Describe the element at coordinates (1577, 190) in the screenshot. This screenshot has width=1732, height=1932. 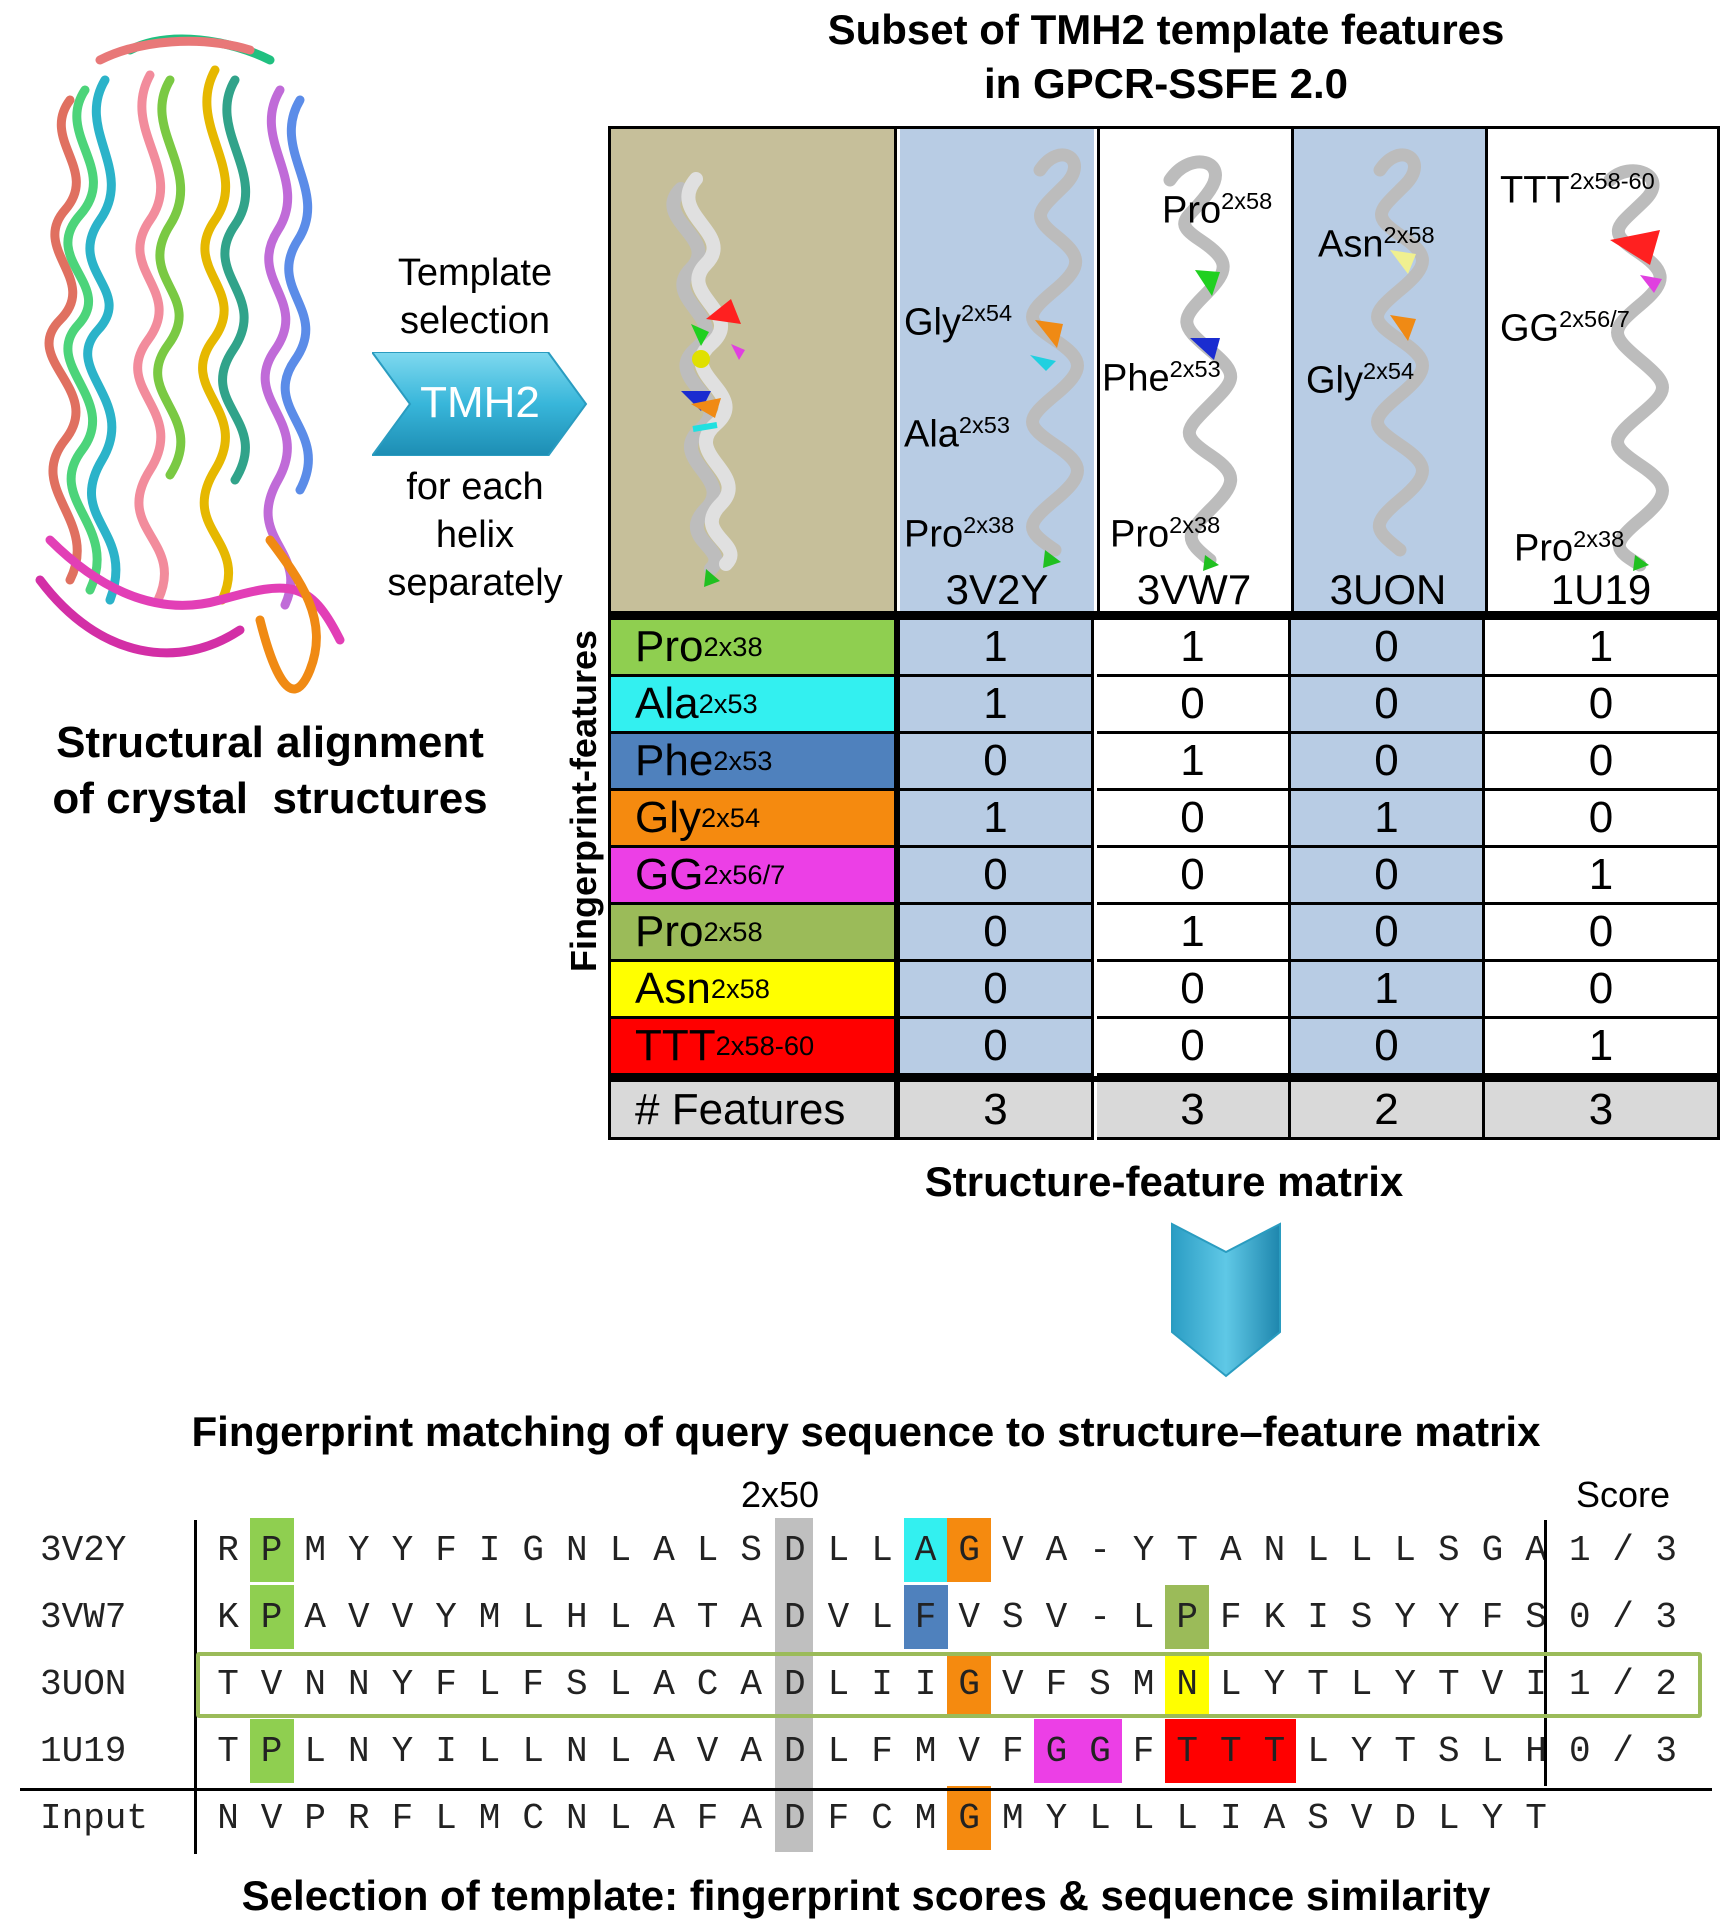
I see `label-1u19-ttt: TTT2x58-60` at that location.